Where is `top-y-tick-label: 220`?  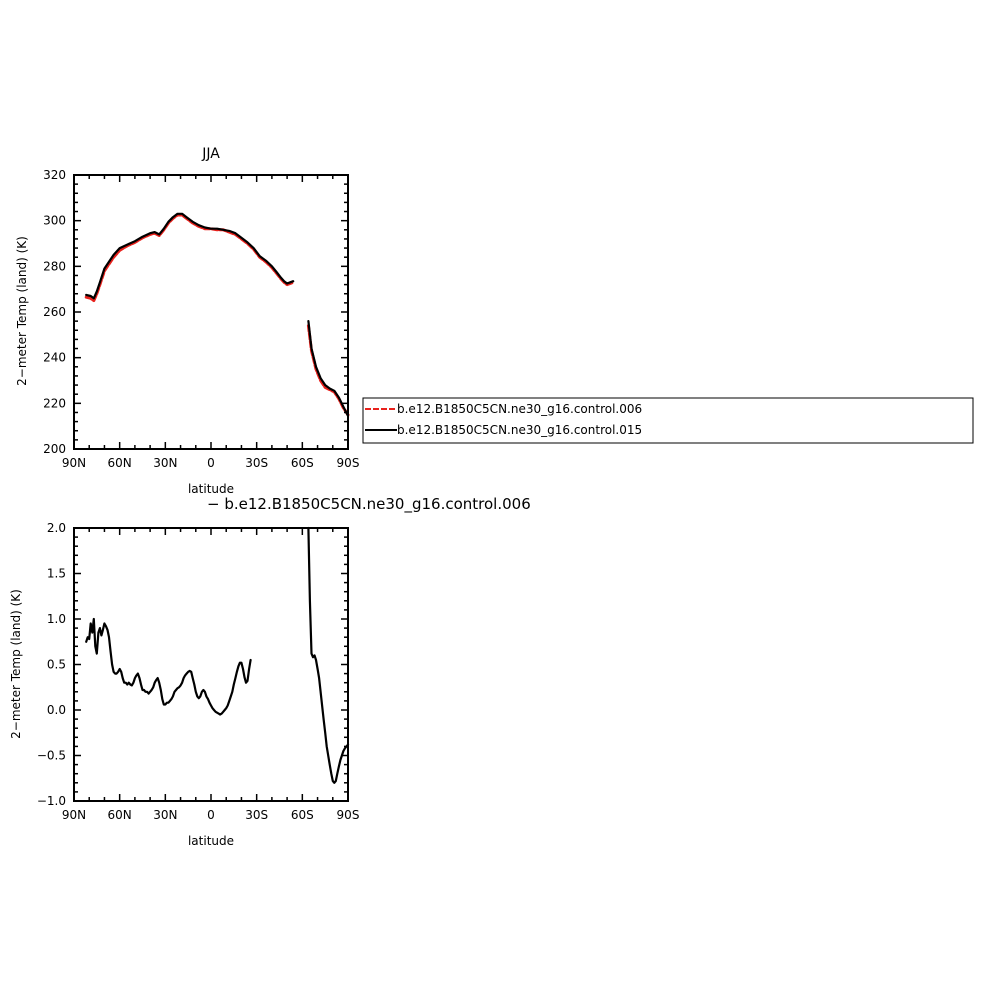 top-y-tick-label: 220 is located at coordinates (54, 403).